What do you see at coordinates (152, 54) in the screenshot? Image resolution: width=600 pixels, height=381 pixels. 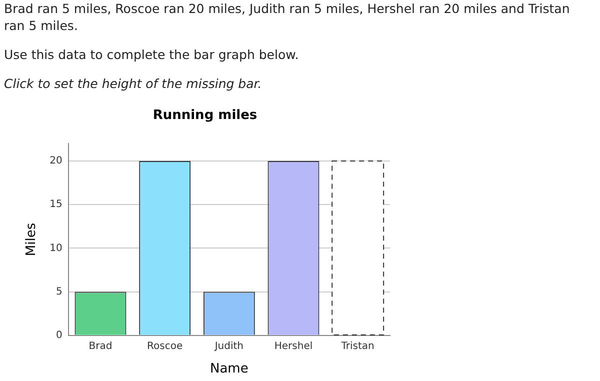 I see `text: Use this data to complete the bar graph below.` at bounding box center [152, 54].